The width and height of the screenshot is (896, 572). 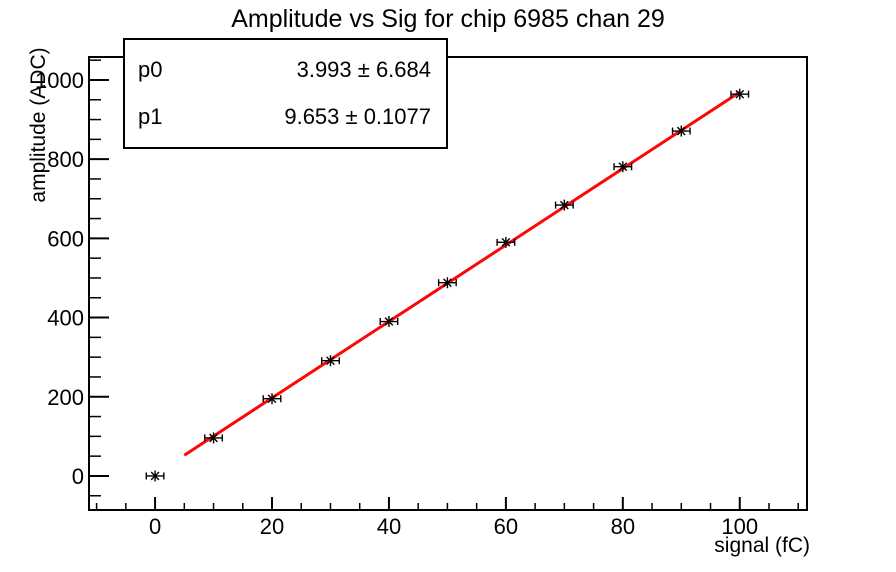 What do you see at coordinates (150, 69) in the screenshot?
I see `stat-p0-name: p0` at bounding box center [150, 69].